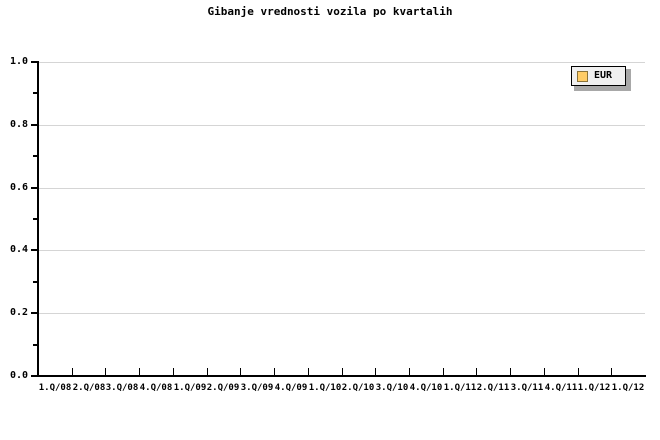 Image resolution: width=660 pixels, height=440 pixels. Describe the element at coordinates (358, 388) in the screenshot. I see `x-axis-label: 2.Q/10` at that location.